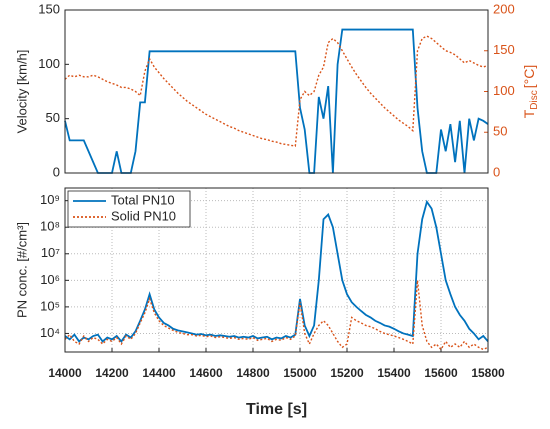 This screenshot has width=550, height=429. Describe the element at coordinates (50, 305) in the screenshot. I see `y-tick-label: 10⁵` at that location.